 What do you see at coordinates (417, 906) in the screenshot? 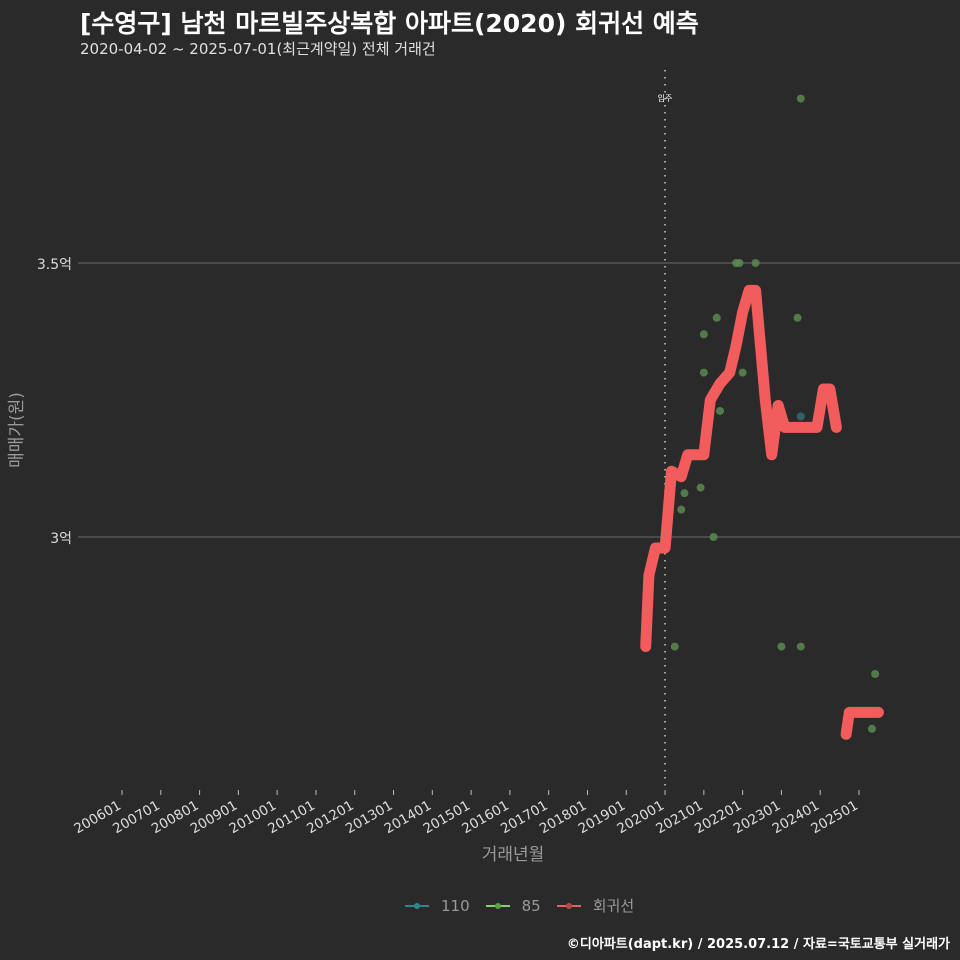
I see `legend-key-110-icon` at bounding box center [417, 906].